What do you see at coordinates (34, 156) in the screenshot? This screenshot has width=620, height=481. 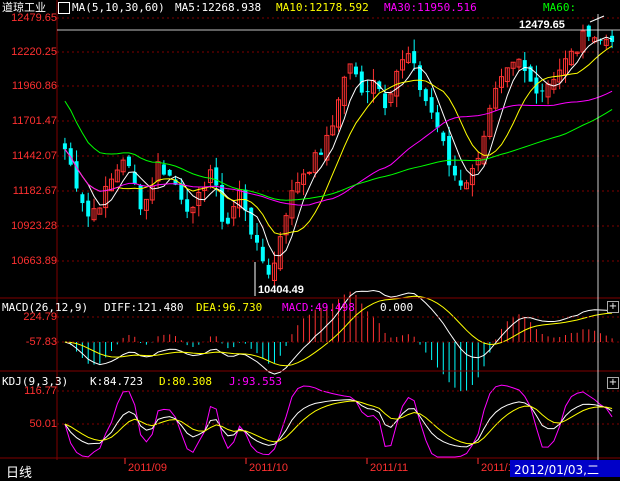 I see `y-tick-main: 11442.07` at bounding box center [34, 156].